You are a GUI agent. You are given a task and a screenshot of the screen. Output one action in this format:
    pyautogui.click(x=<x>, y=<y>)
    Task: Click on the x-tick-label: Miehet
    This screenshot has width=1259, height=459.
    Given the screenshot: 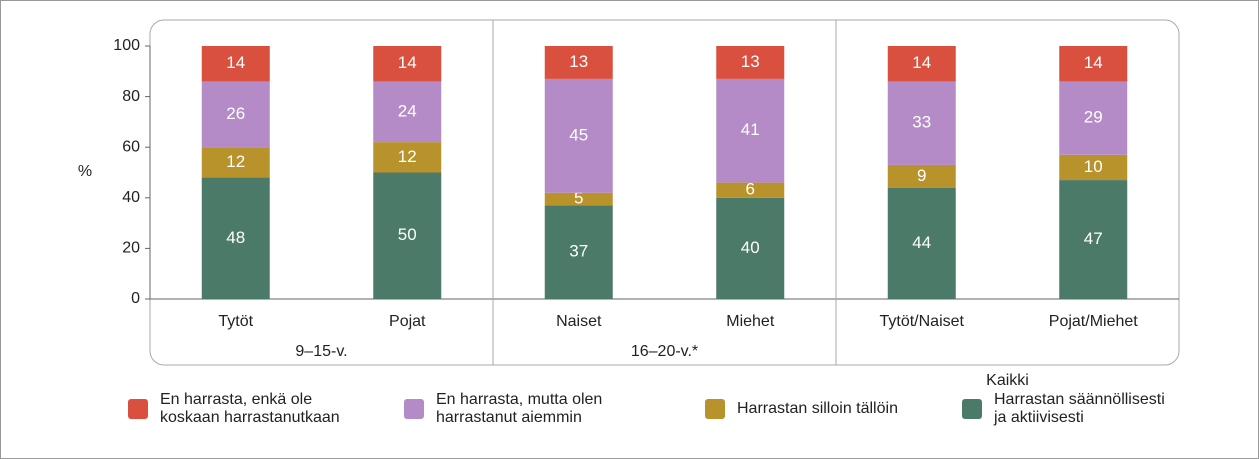 What is the action you would take?
    pyautogui.click(x=750, y=321)
    